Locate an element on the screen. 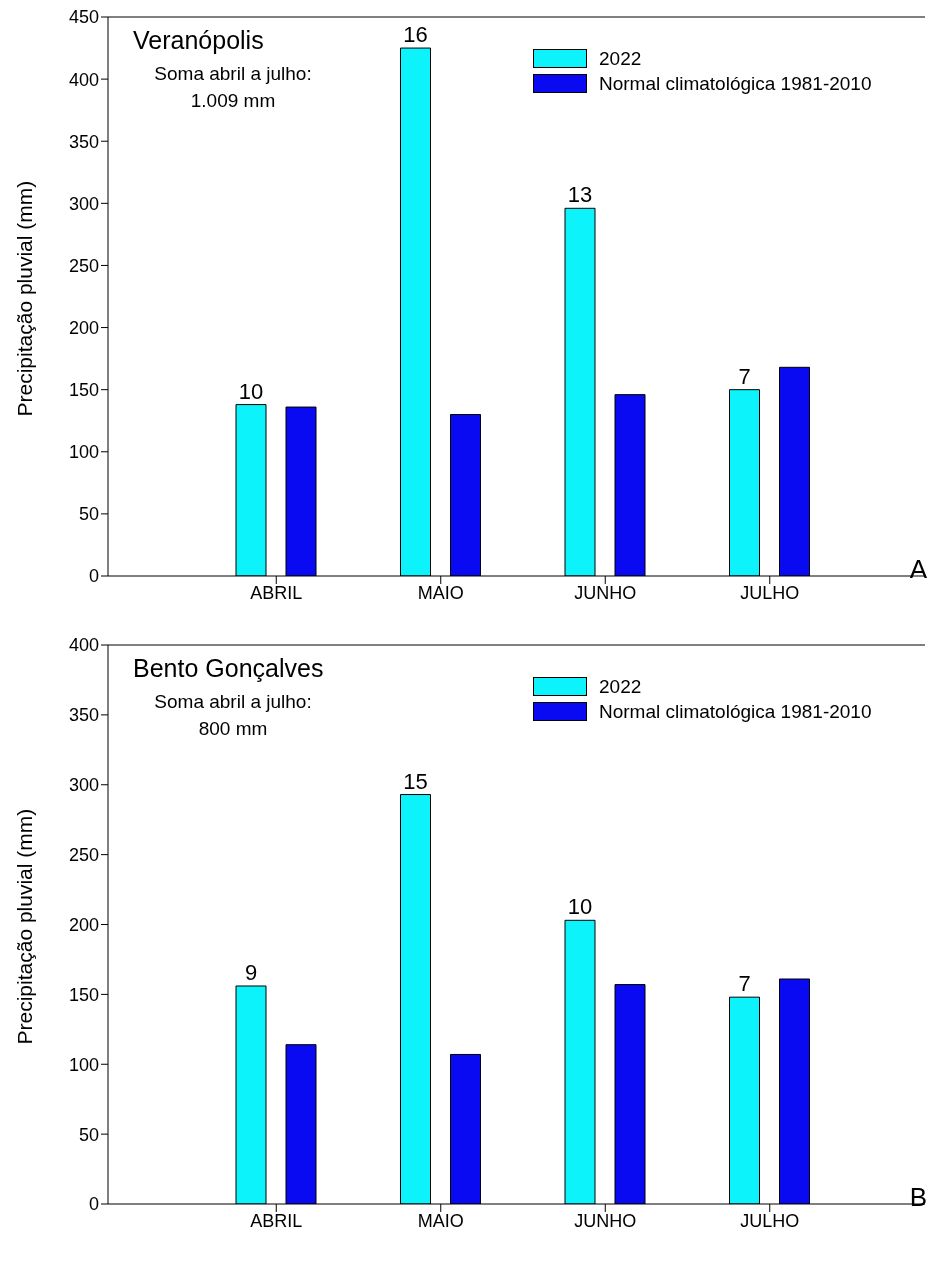  annotation: B is located at coordinates (918, 1197).